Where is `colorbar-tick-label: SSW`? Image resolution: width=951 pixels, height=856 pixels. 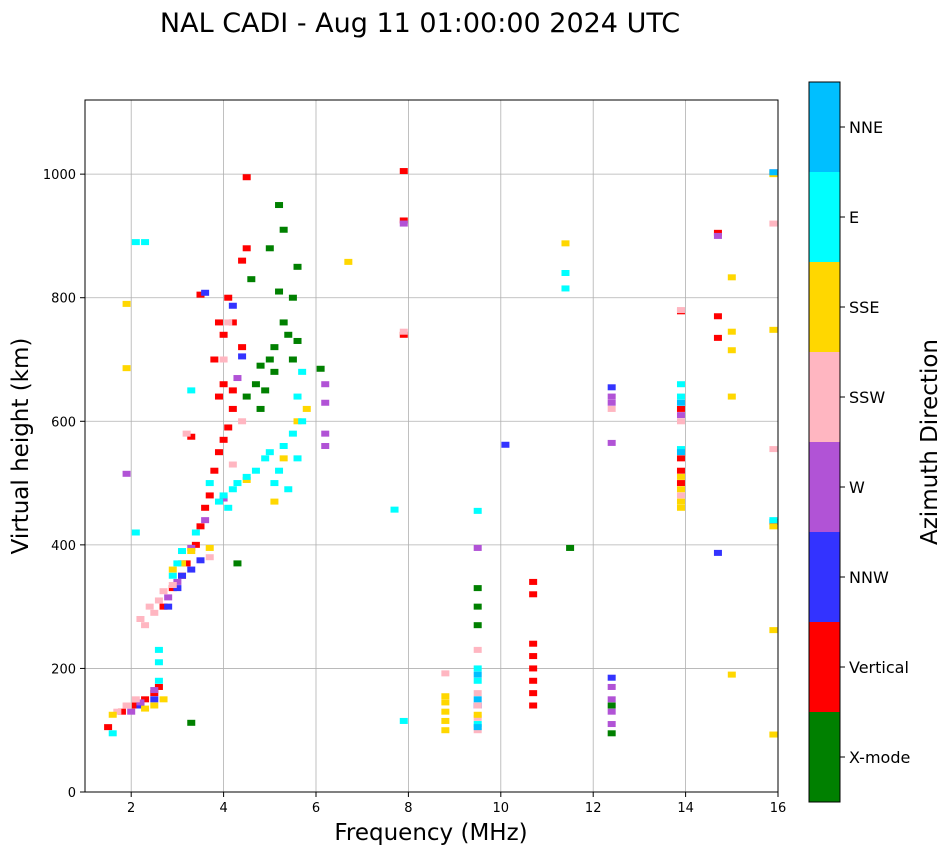 colorbar-tick-label: SSW is located at coordinates (867, 397).